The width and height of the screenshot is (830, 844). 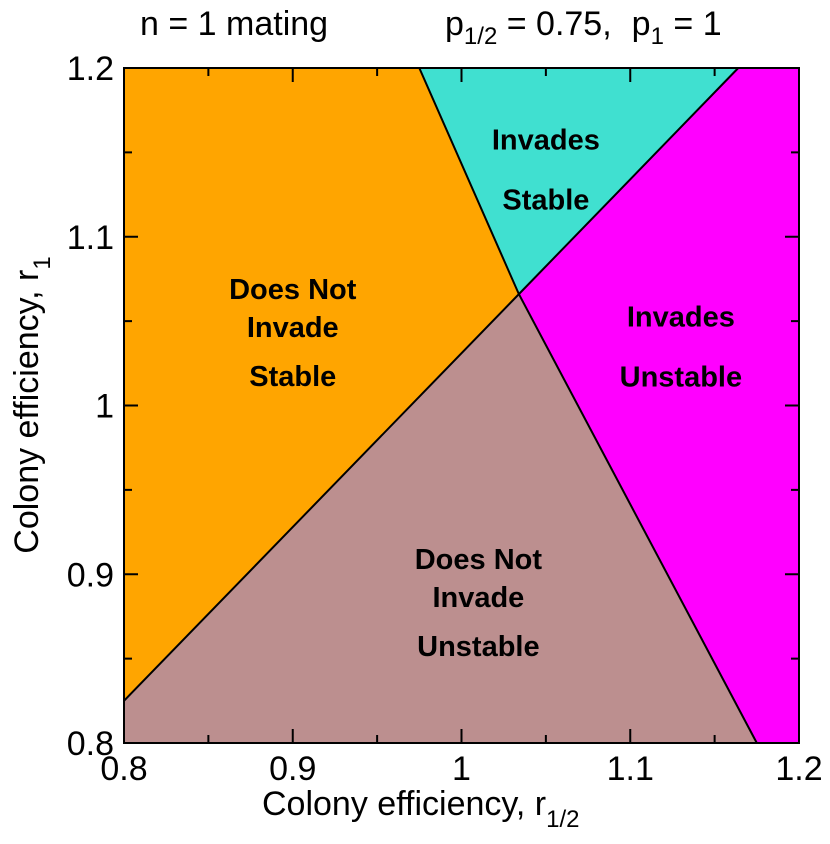 What do you see at coordinates (292, 769) in the screenshot?
I see `x-tick-label: 0.9` at bounding box center [292, 769].